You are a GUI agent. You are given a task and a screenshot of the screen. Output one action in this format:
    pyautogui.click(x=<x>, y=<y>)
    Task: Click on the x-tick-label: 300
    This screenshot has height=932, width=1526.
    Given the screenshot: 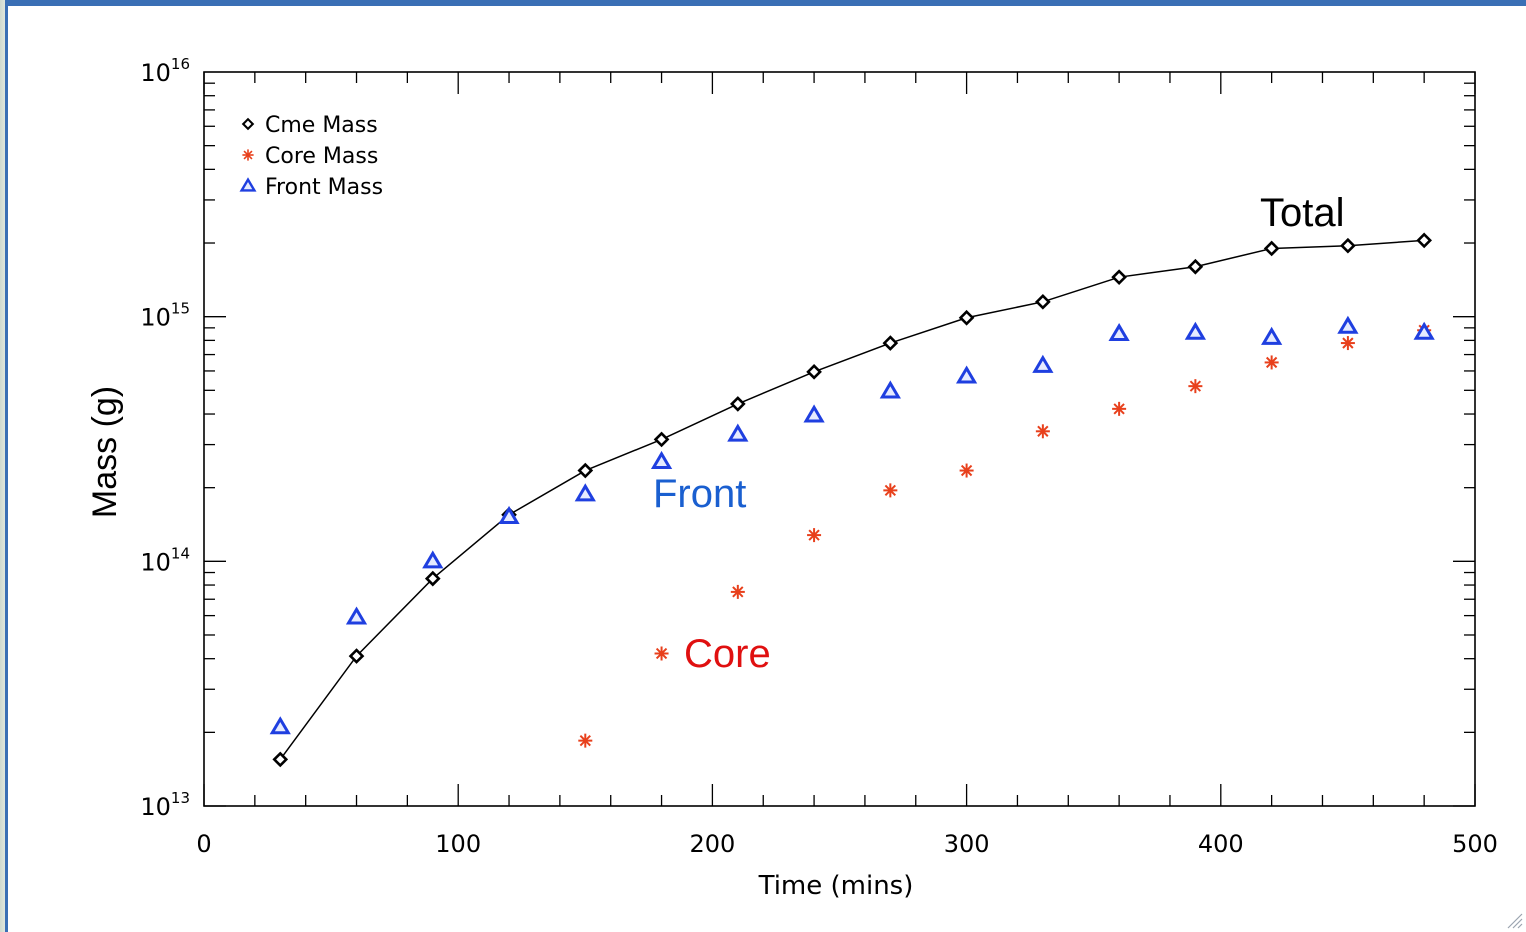 What is the action you would take?
    pyautogui.click(x=967, y=844)
    